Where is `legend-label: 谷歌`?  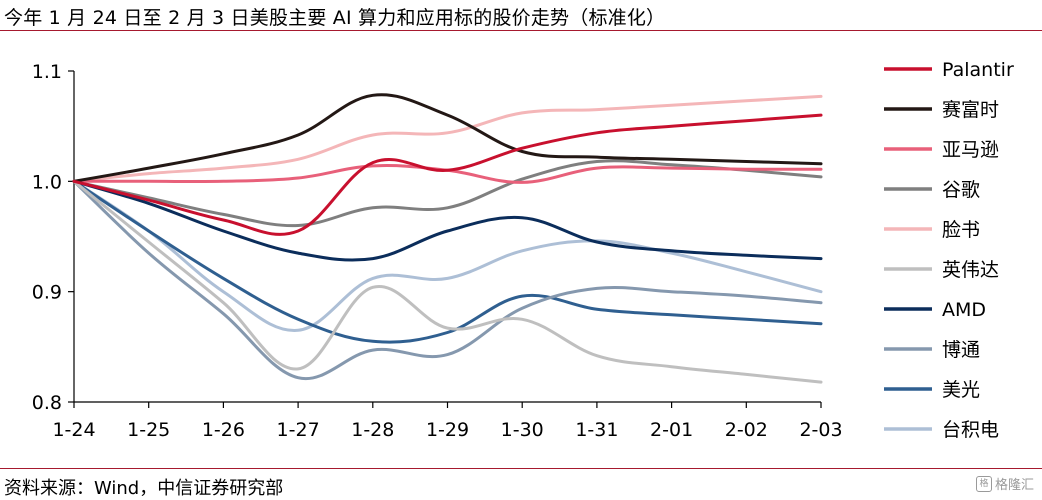 legend-label: 谷歌 is located at coordinates (961, 190).